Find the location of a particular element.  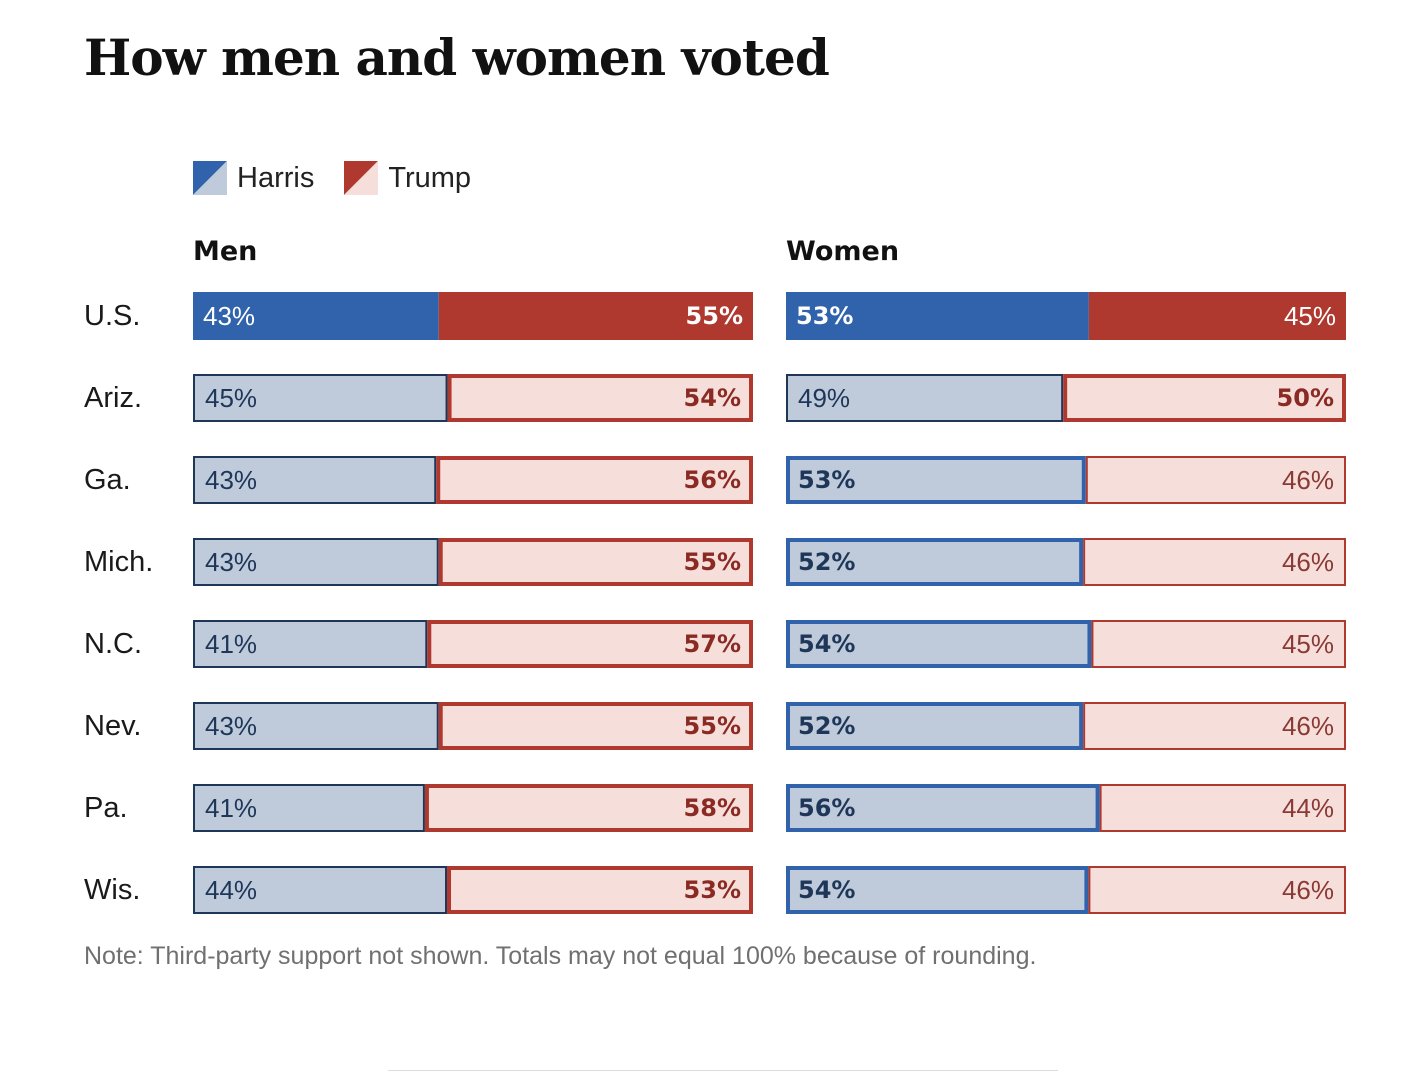

men-mich-harris-label: 43% is located at coordinates (231, 562).